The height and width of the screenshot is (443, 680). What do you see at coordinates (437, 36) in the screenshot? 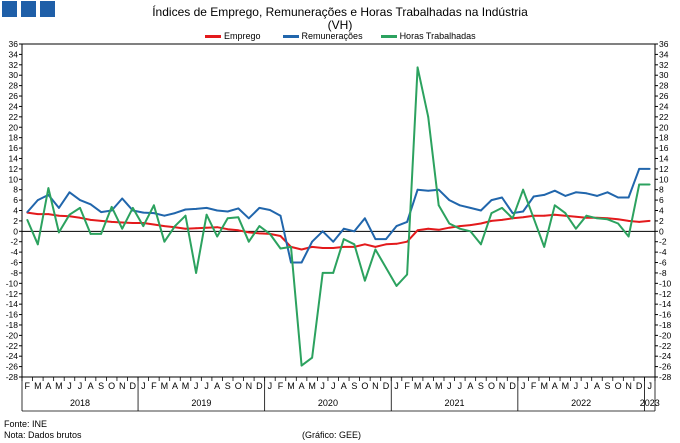
I see `legend-label-horas: Horas Trabalhadas` at bounding box center [437, 36].